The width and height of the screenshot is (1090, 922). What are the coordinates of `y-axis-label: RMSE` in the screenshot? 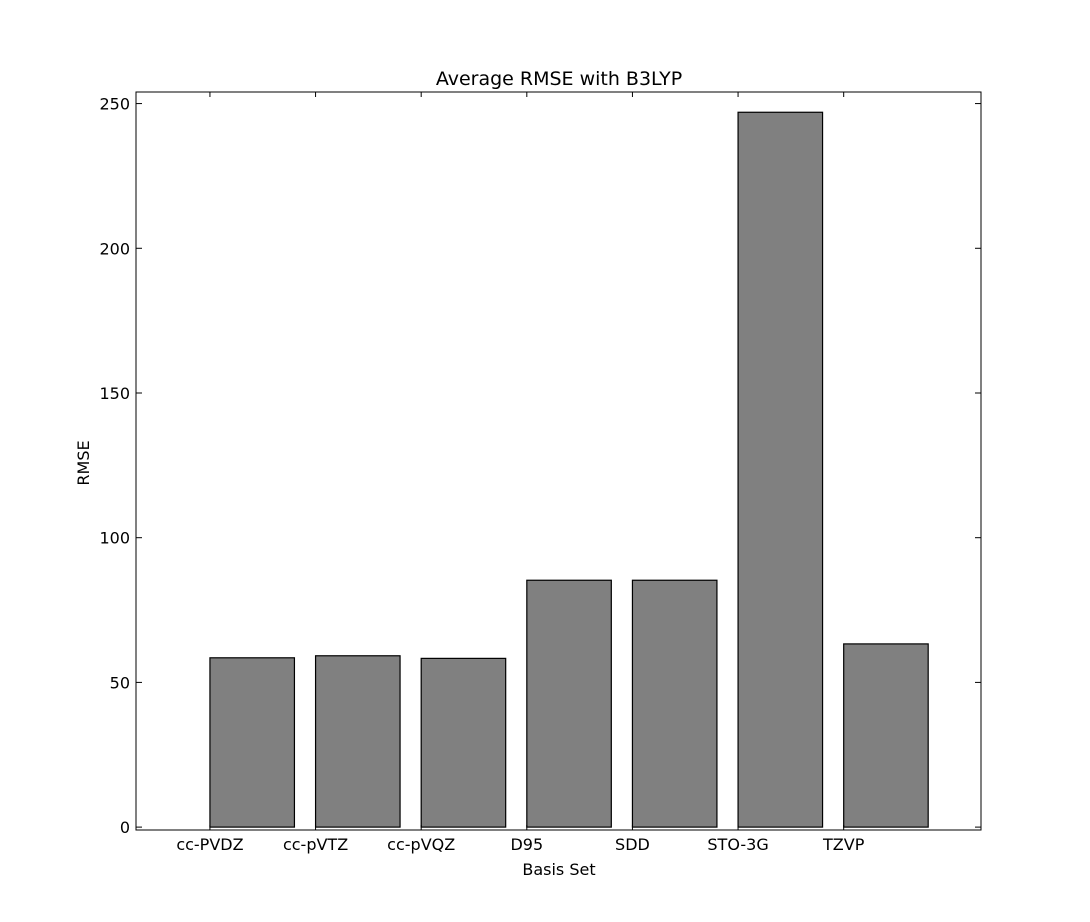 It's located at (83, 462).